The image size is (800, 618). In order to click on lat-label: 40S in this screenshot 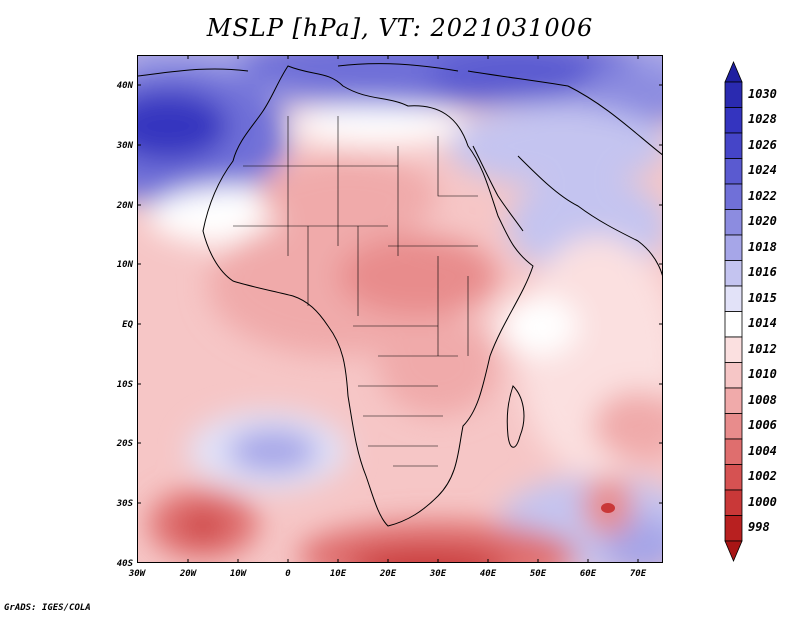, I will do `click(125, 564)`.